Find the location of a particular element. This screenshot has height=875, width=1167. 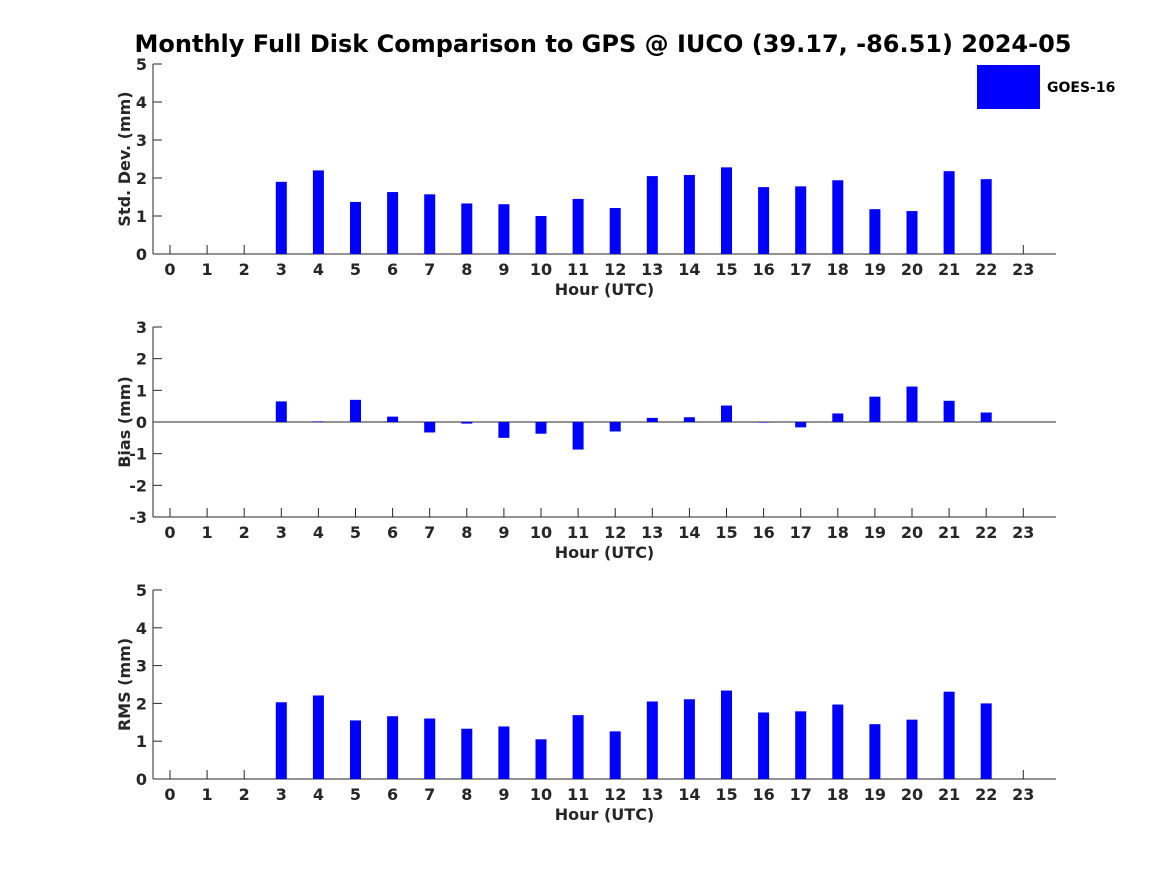

y-tick-label: -2 is located at coordinates (138, 485).